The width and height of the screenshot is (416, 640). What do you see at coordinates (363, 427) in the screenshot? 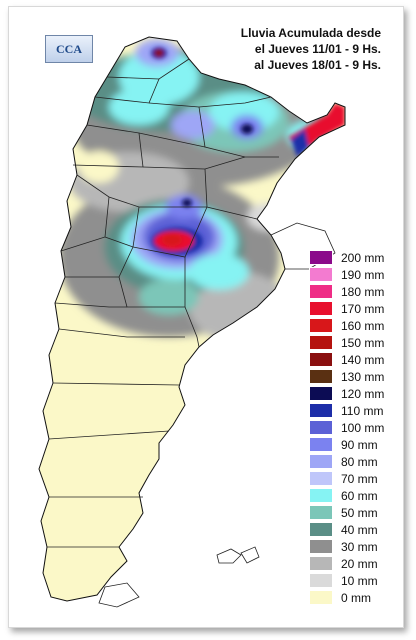
I see `legend-label: 100 mm` at bounding box center [363, 427].